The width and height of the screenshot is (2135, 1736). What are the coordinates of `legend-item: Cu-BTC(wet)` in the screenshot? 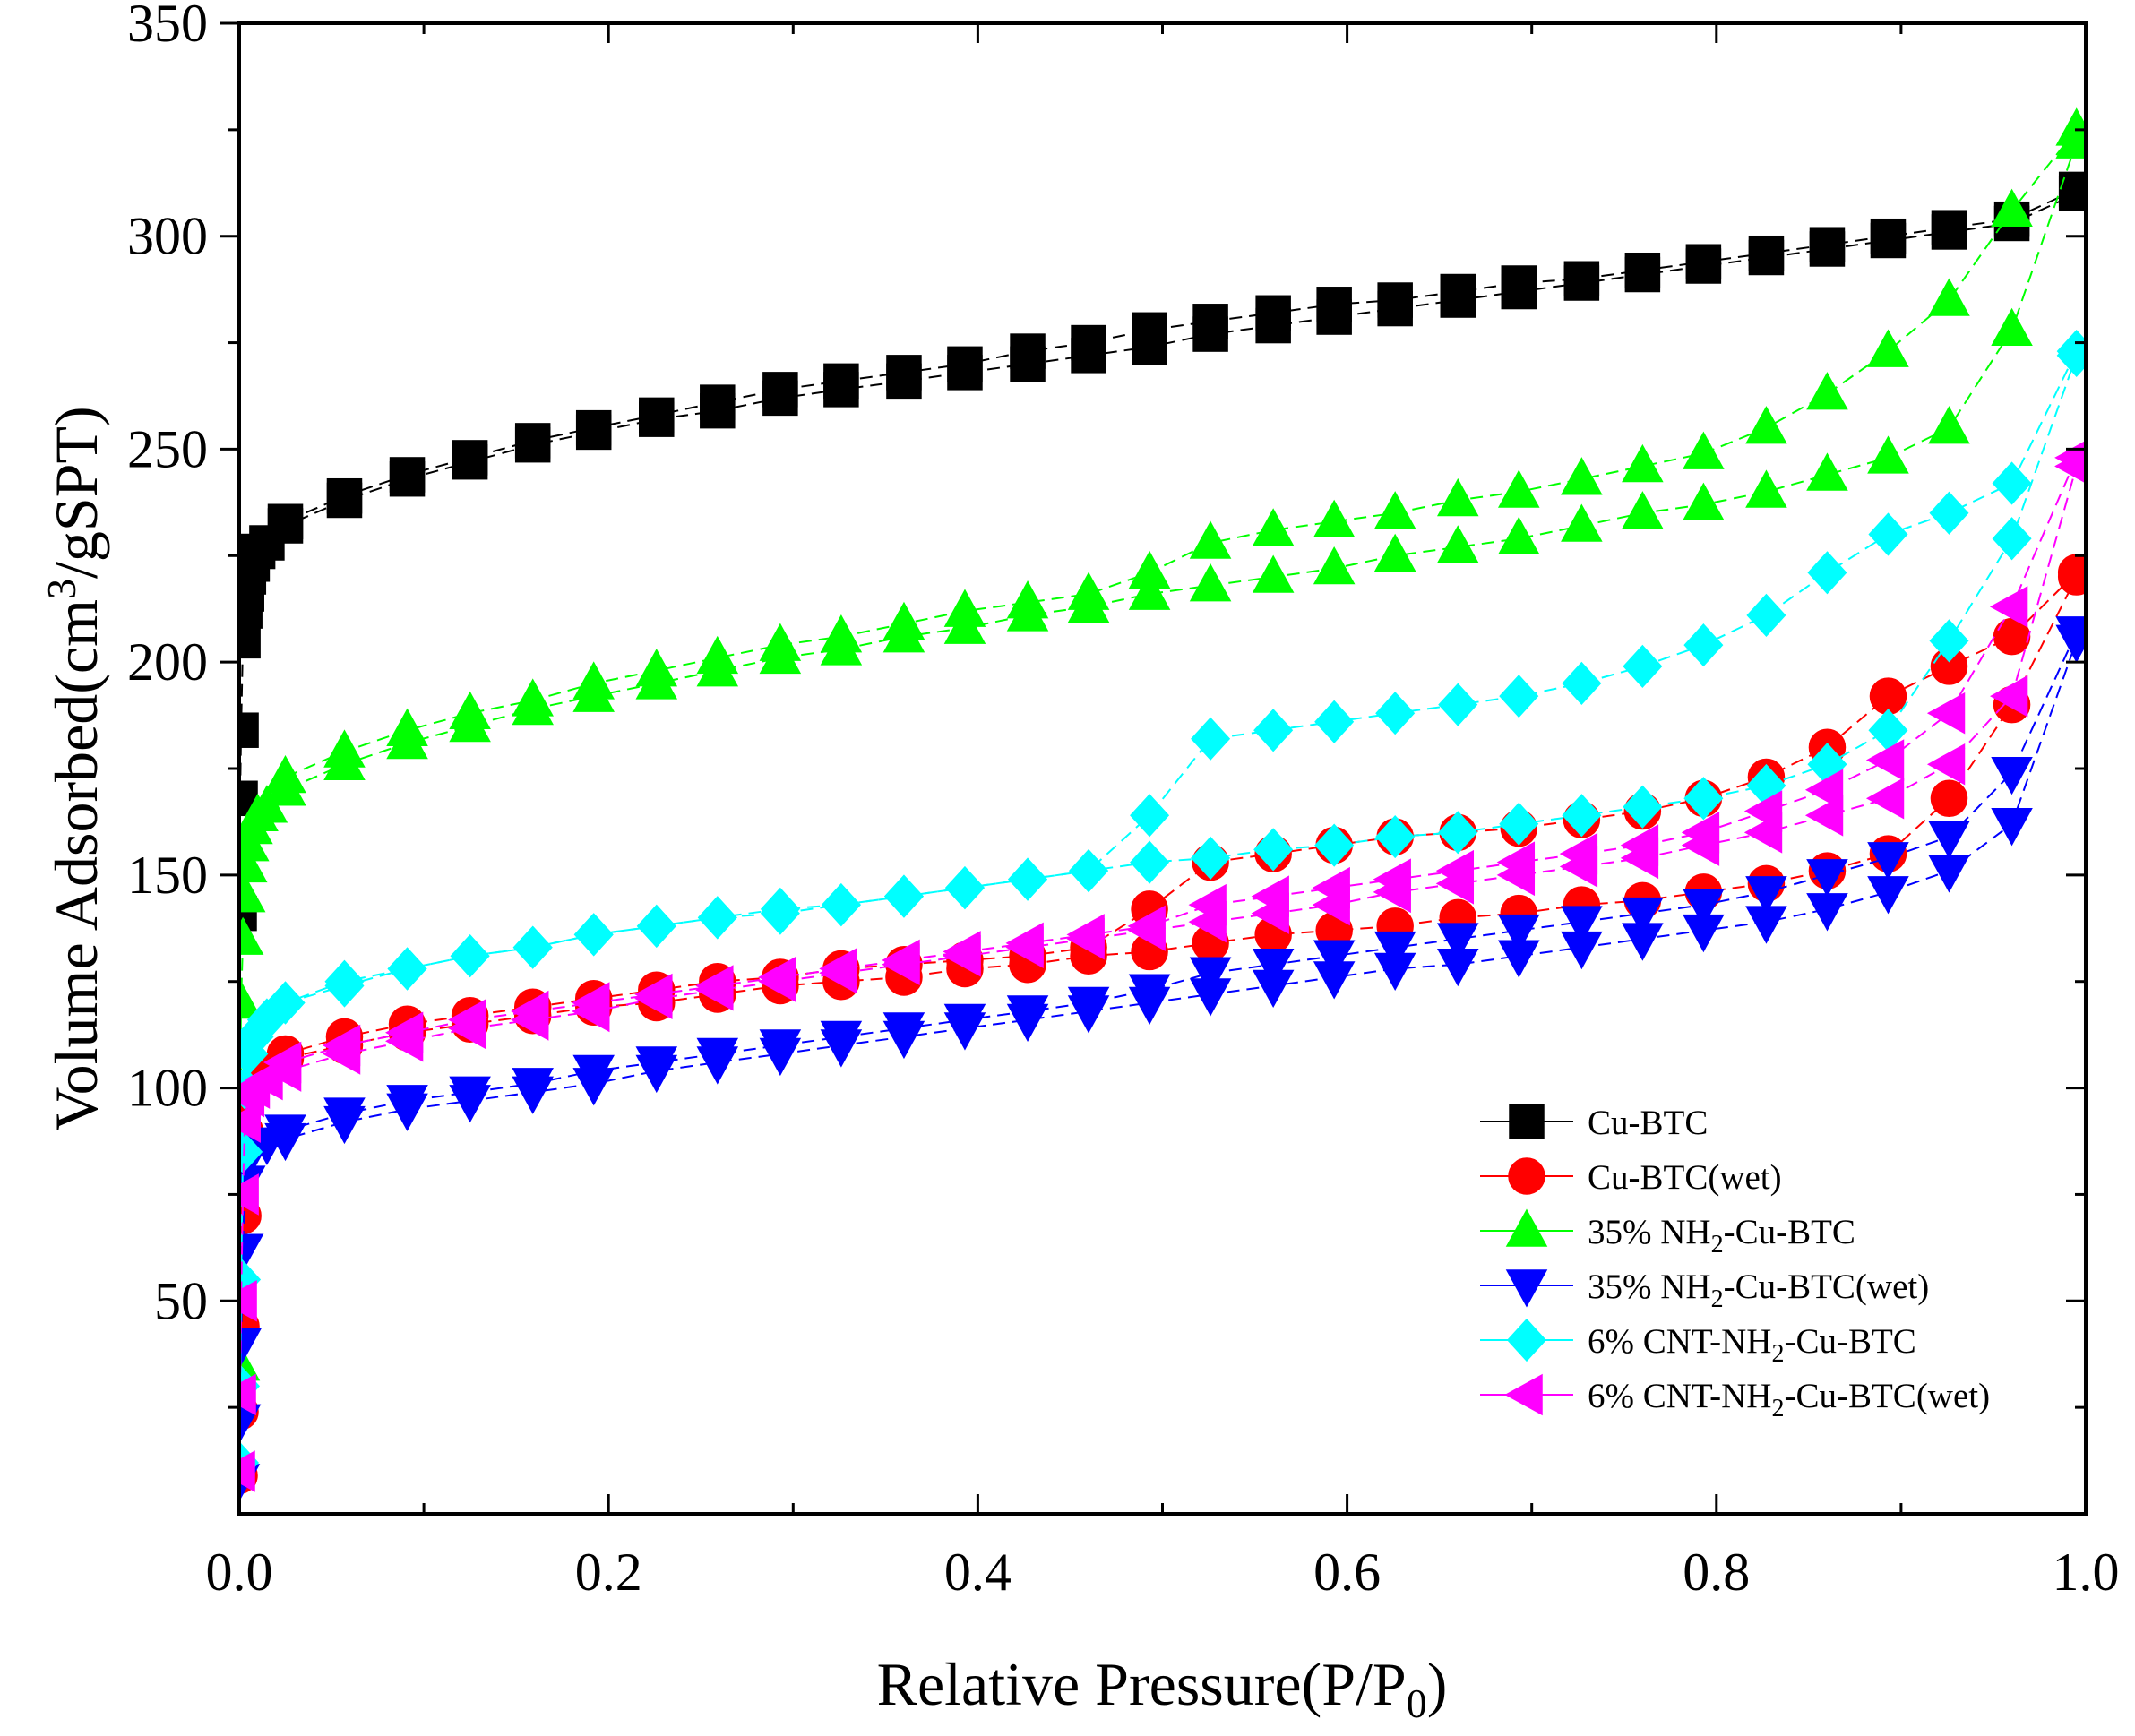 It's located at (1631, 1177).